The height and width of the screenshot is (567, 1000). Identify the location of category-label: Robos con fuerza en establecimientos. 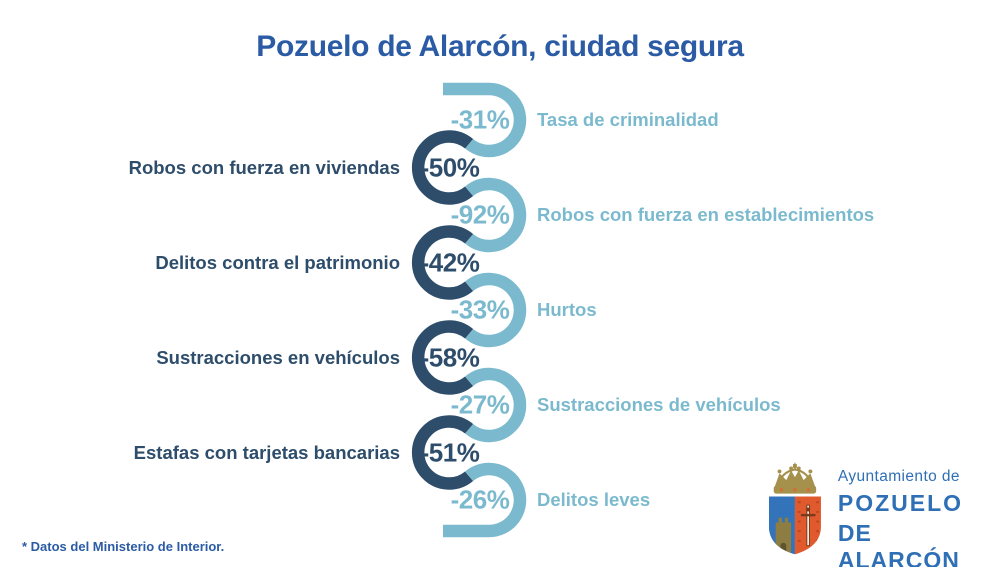
(706, 214).